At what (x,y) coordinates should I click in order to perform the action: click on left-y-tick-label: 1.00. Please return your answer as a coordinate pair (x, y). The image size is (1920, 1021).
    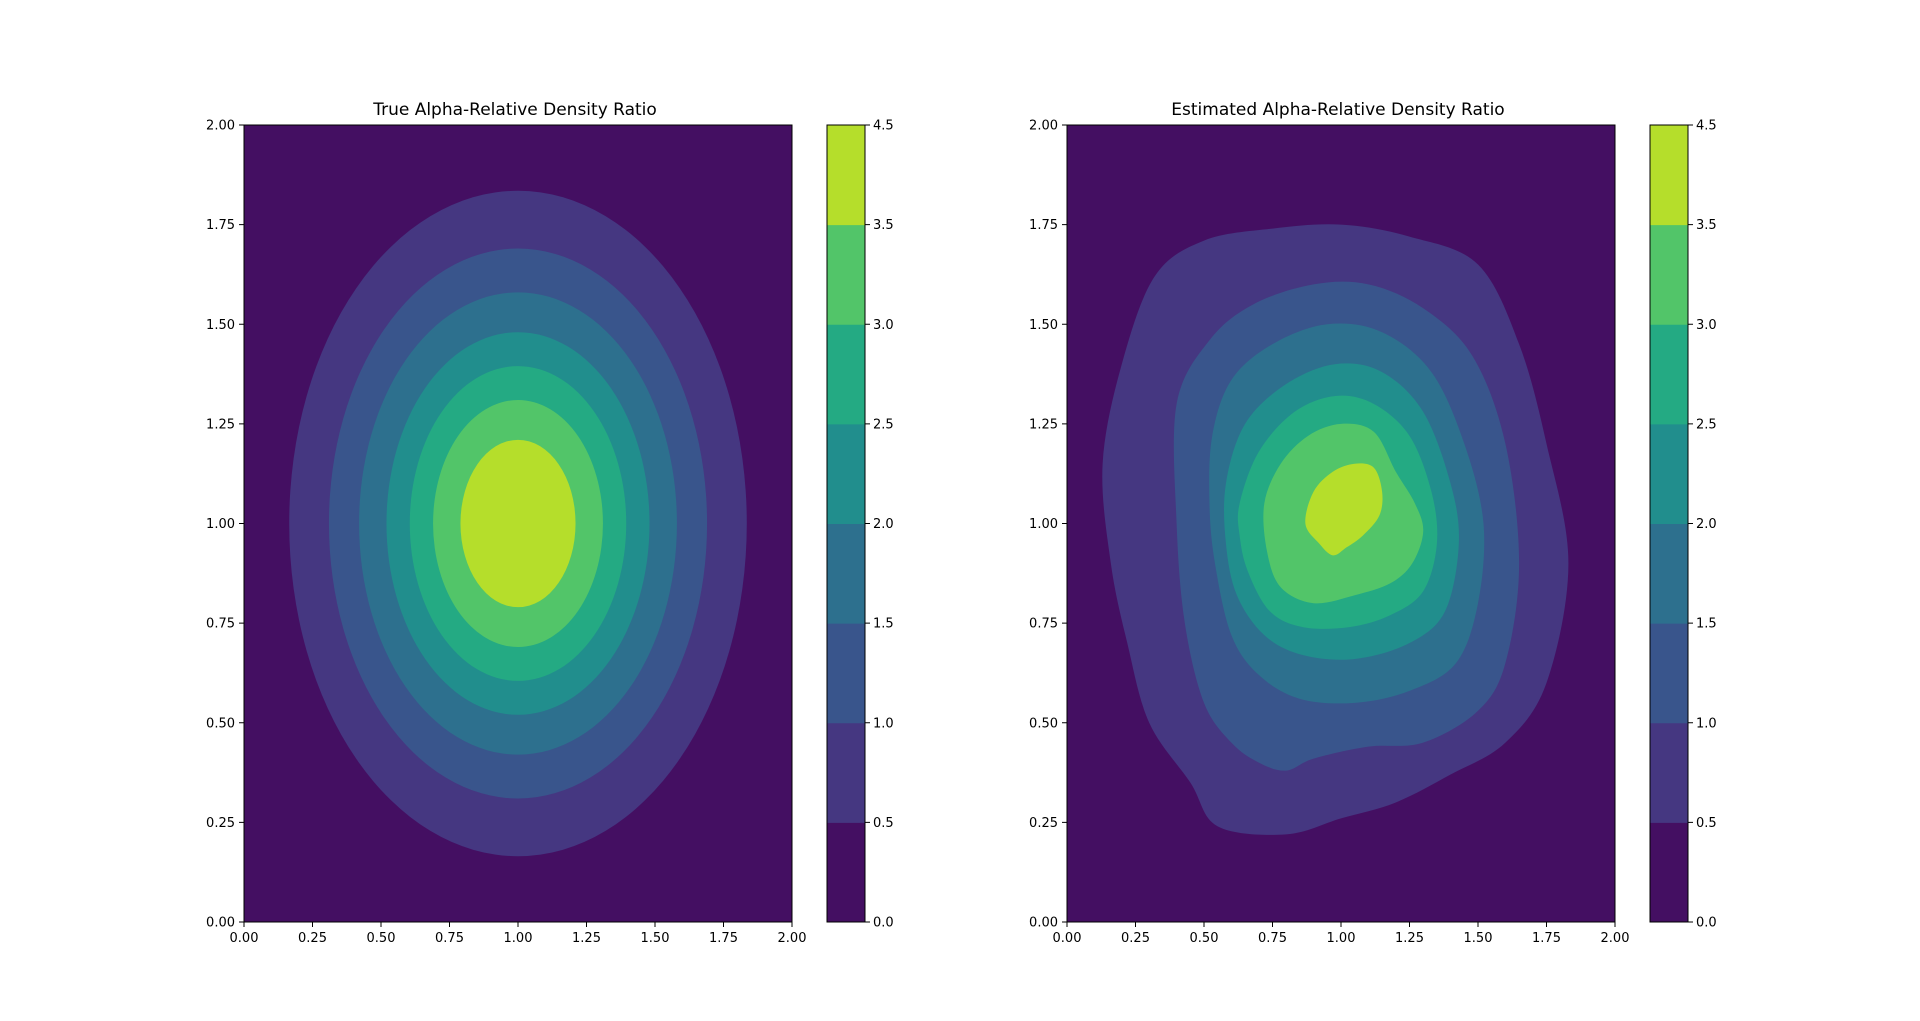
    Looking at the image, I should click on (220, 524).